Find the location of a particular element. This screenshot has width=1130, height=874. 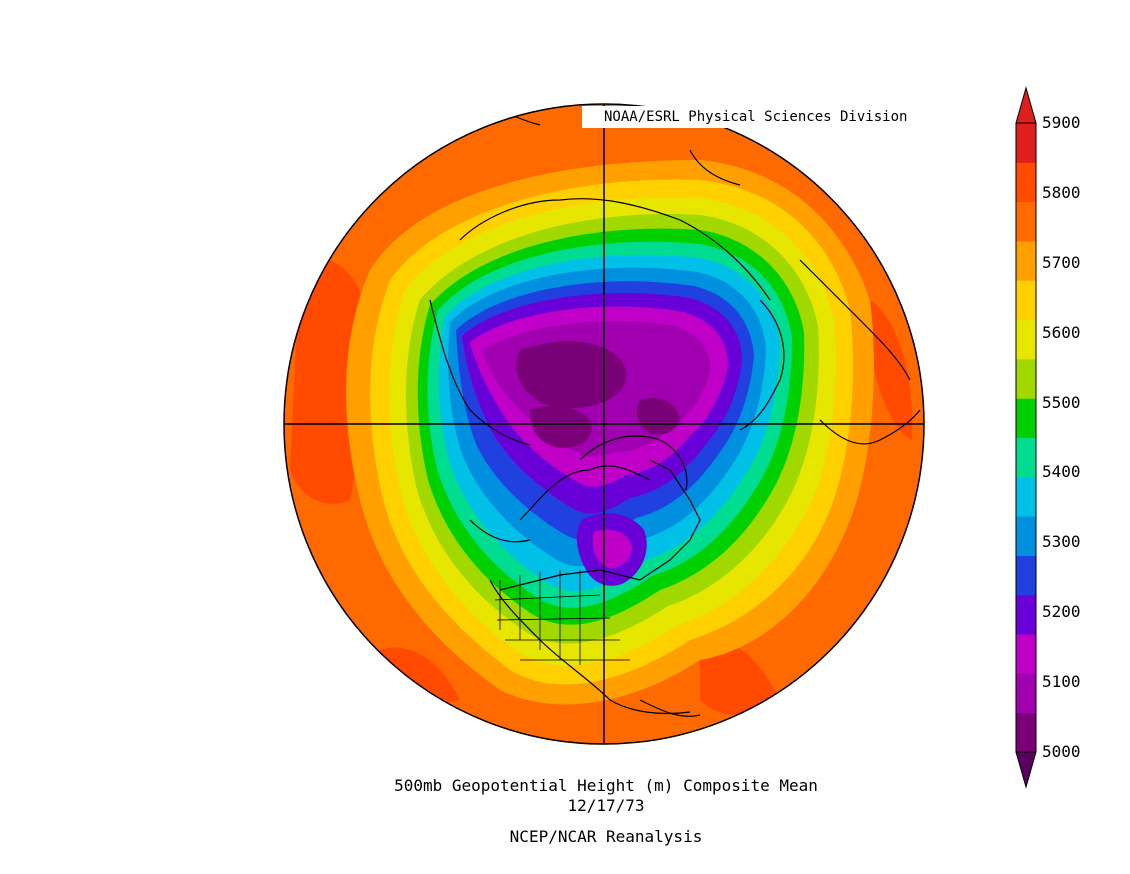

colorbar-max-arrow is located at coordinates (1026, 105).